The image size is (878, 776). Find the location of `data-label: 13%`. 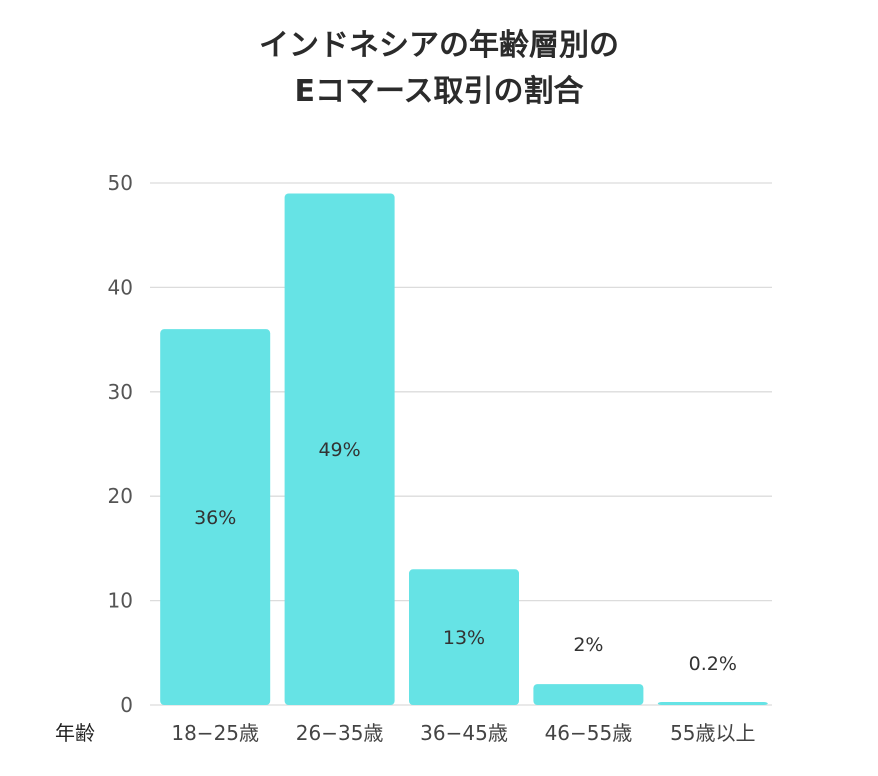

data-label: 13% is located at coordinates (464, 638).